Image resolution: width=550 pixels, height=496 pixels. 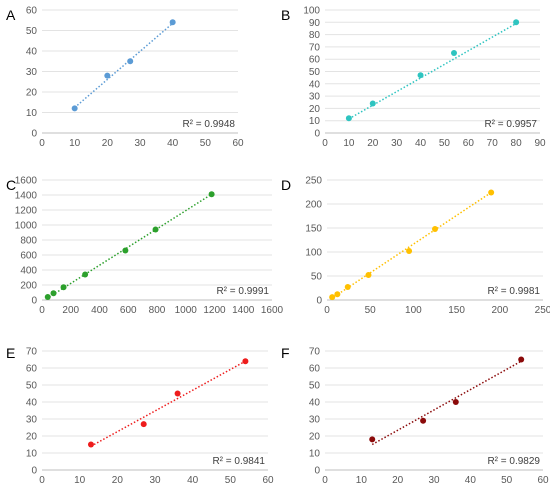 I want to click on panel-b-x-tick-label: 50, so click(x=445, y=143).